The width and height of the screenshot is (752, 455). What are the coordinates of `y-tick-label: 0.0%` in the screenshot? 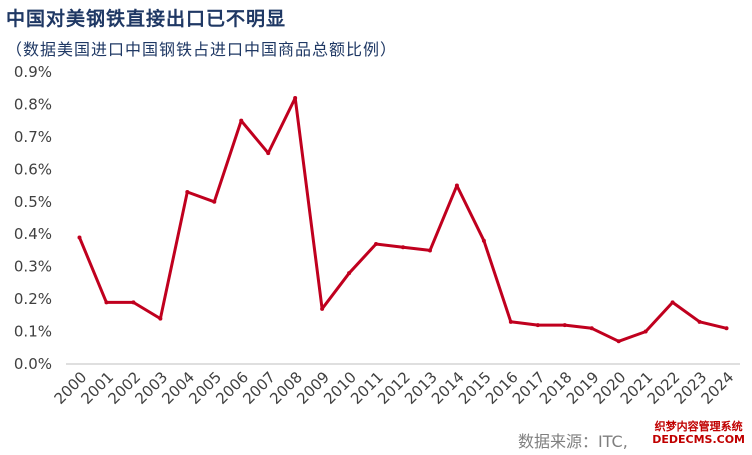 It's located at (33, 364).